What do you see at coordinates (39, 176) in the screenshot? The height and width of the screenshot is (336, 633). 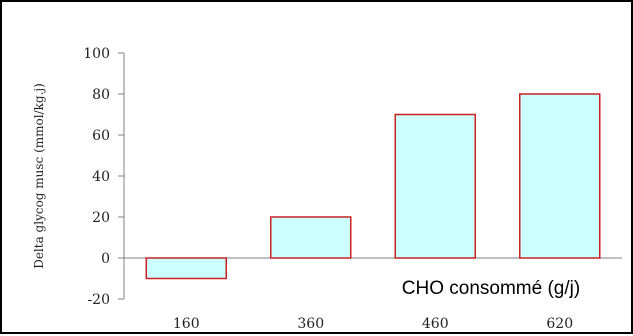 I see `y-axis-label: Delta glycog musc (mmol/kg.j)` at bounding box center [39, 176].